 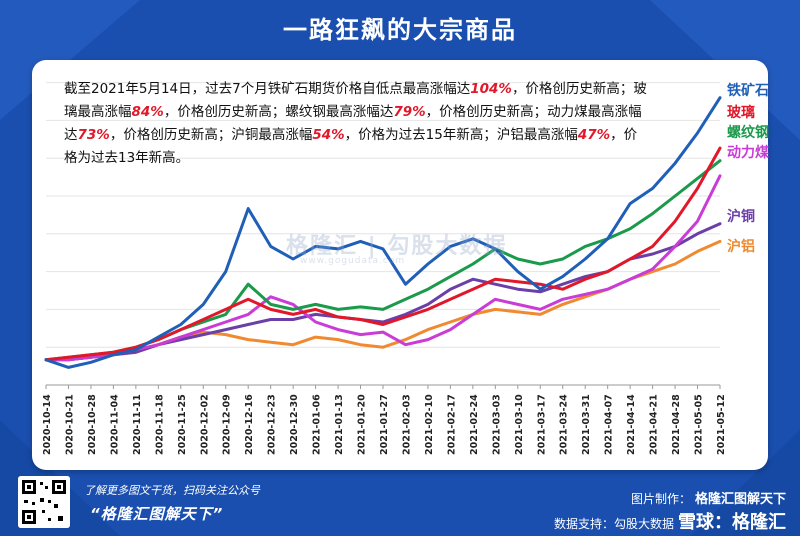 What do you see at coordinates (748, 133) in the screenshot?
I see `legend-entry: 螺纹钢` at bounding box center [748, 133].